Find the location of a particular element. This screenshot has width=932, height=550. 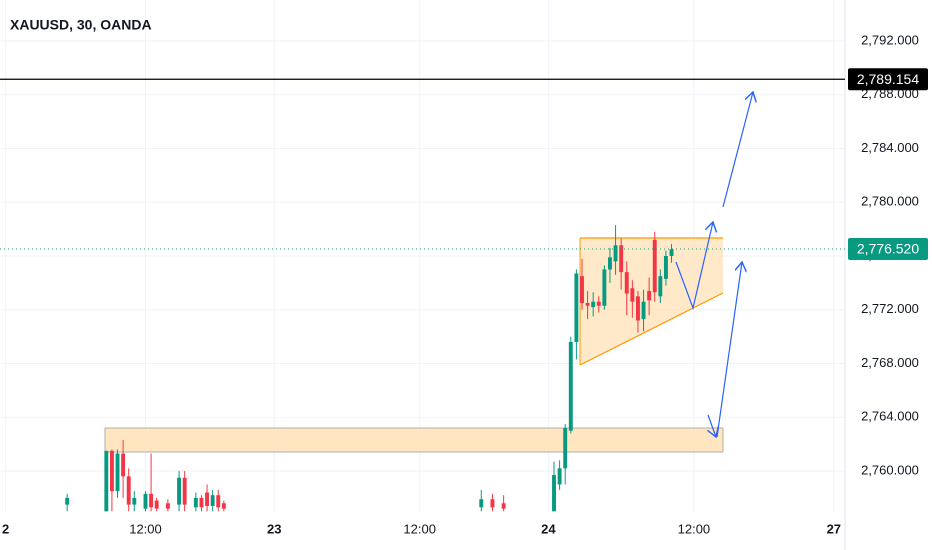

arrows is located at coordinates (714, 265).